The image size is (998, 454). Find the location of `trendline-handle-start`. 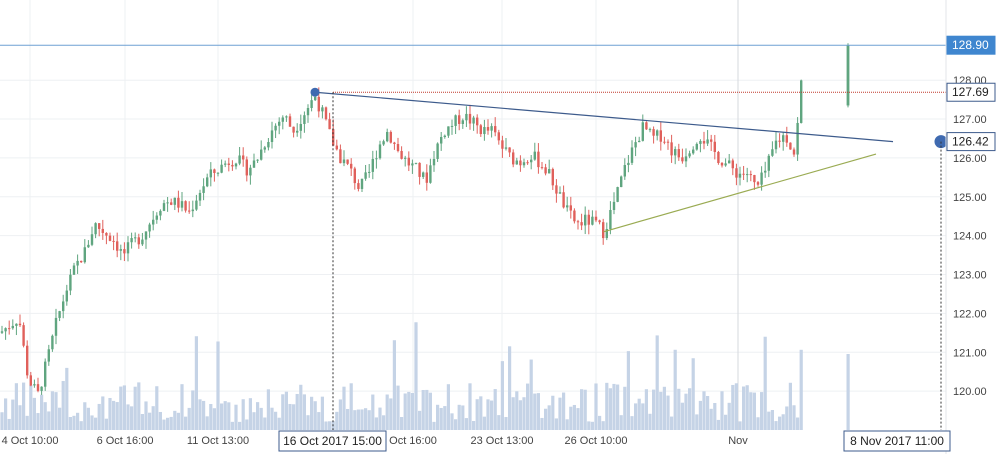

trendline-handle-start is located at coordinates (315, 92).